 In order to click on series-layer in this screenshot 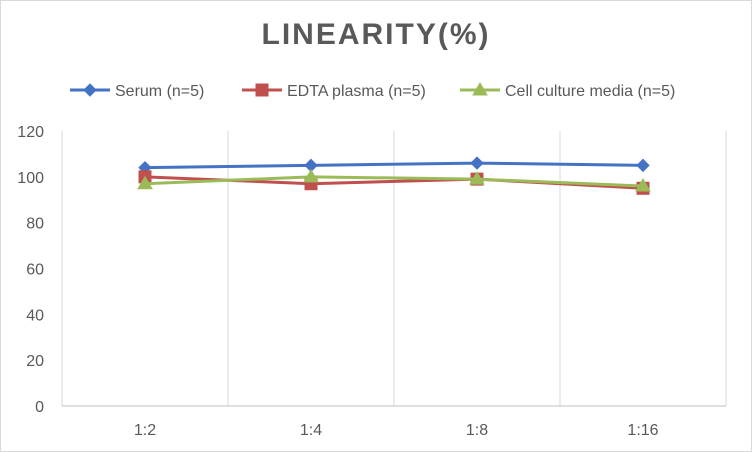, I will do `click(394, 175)`.